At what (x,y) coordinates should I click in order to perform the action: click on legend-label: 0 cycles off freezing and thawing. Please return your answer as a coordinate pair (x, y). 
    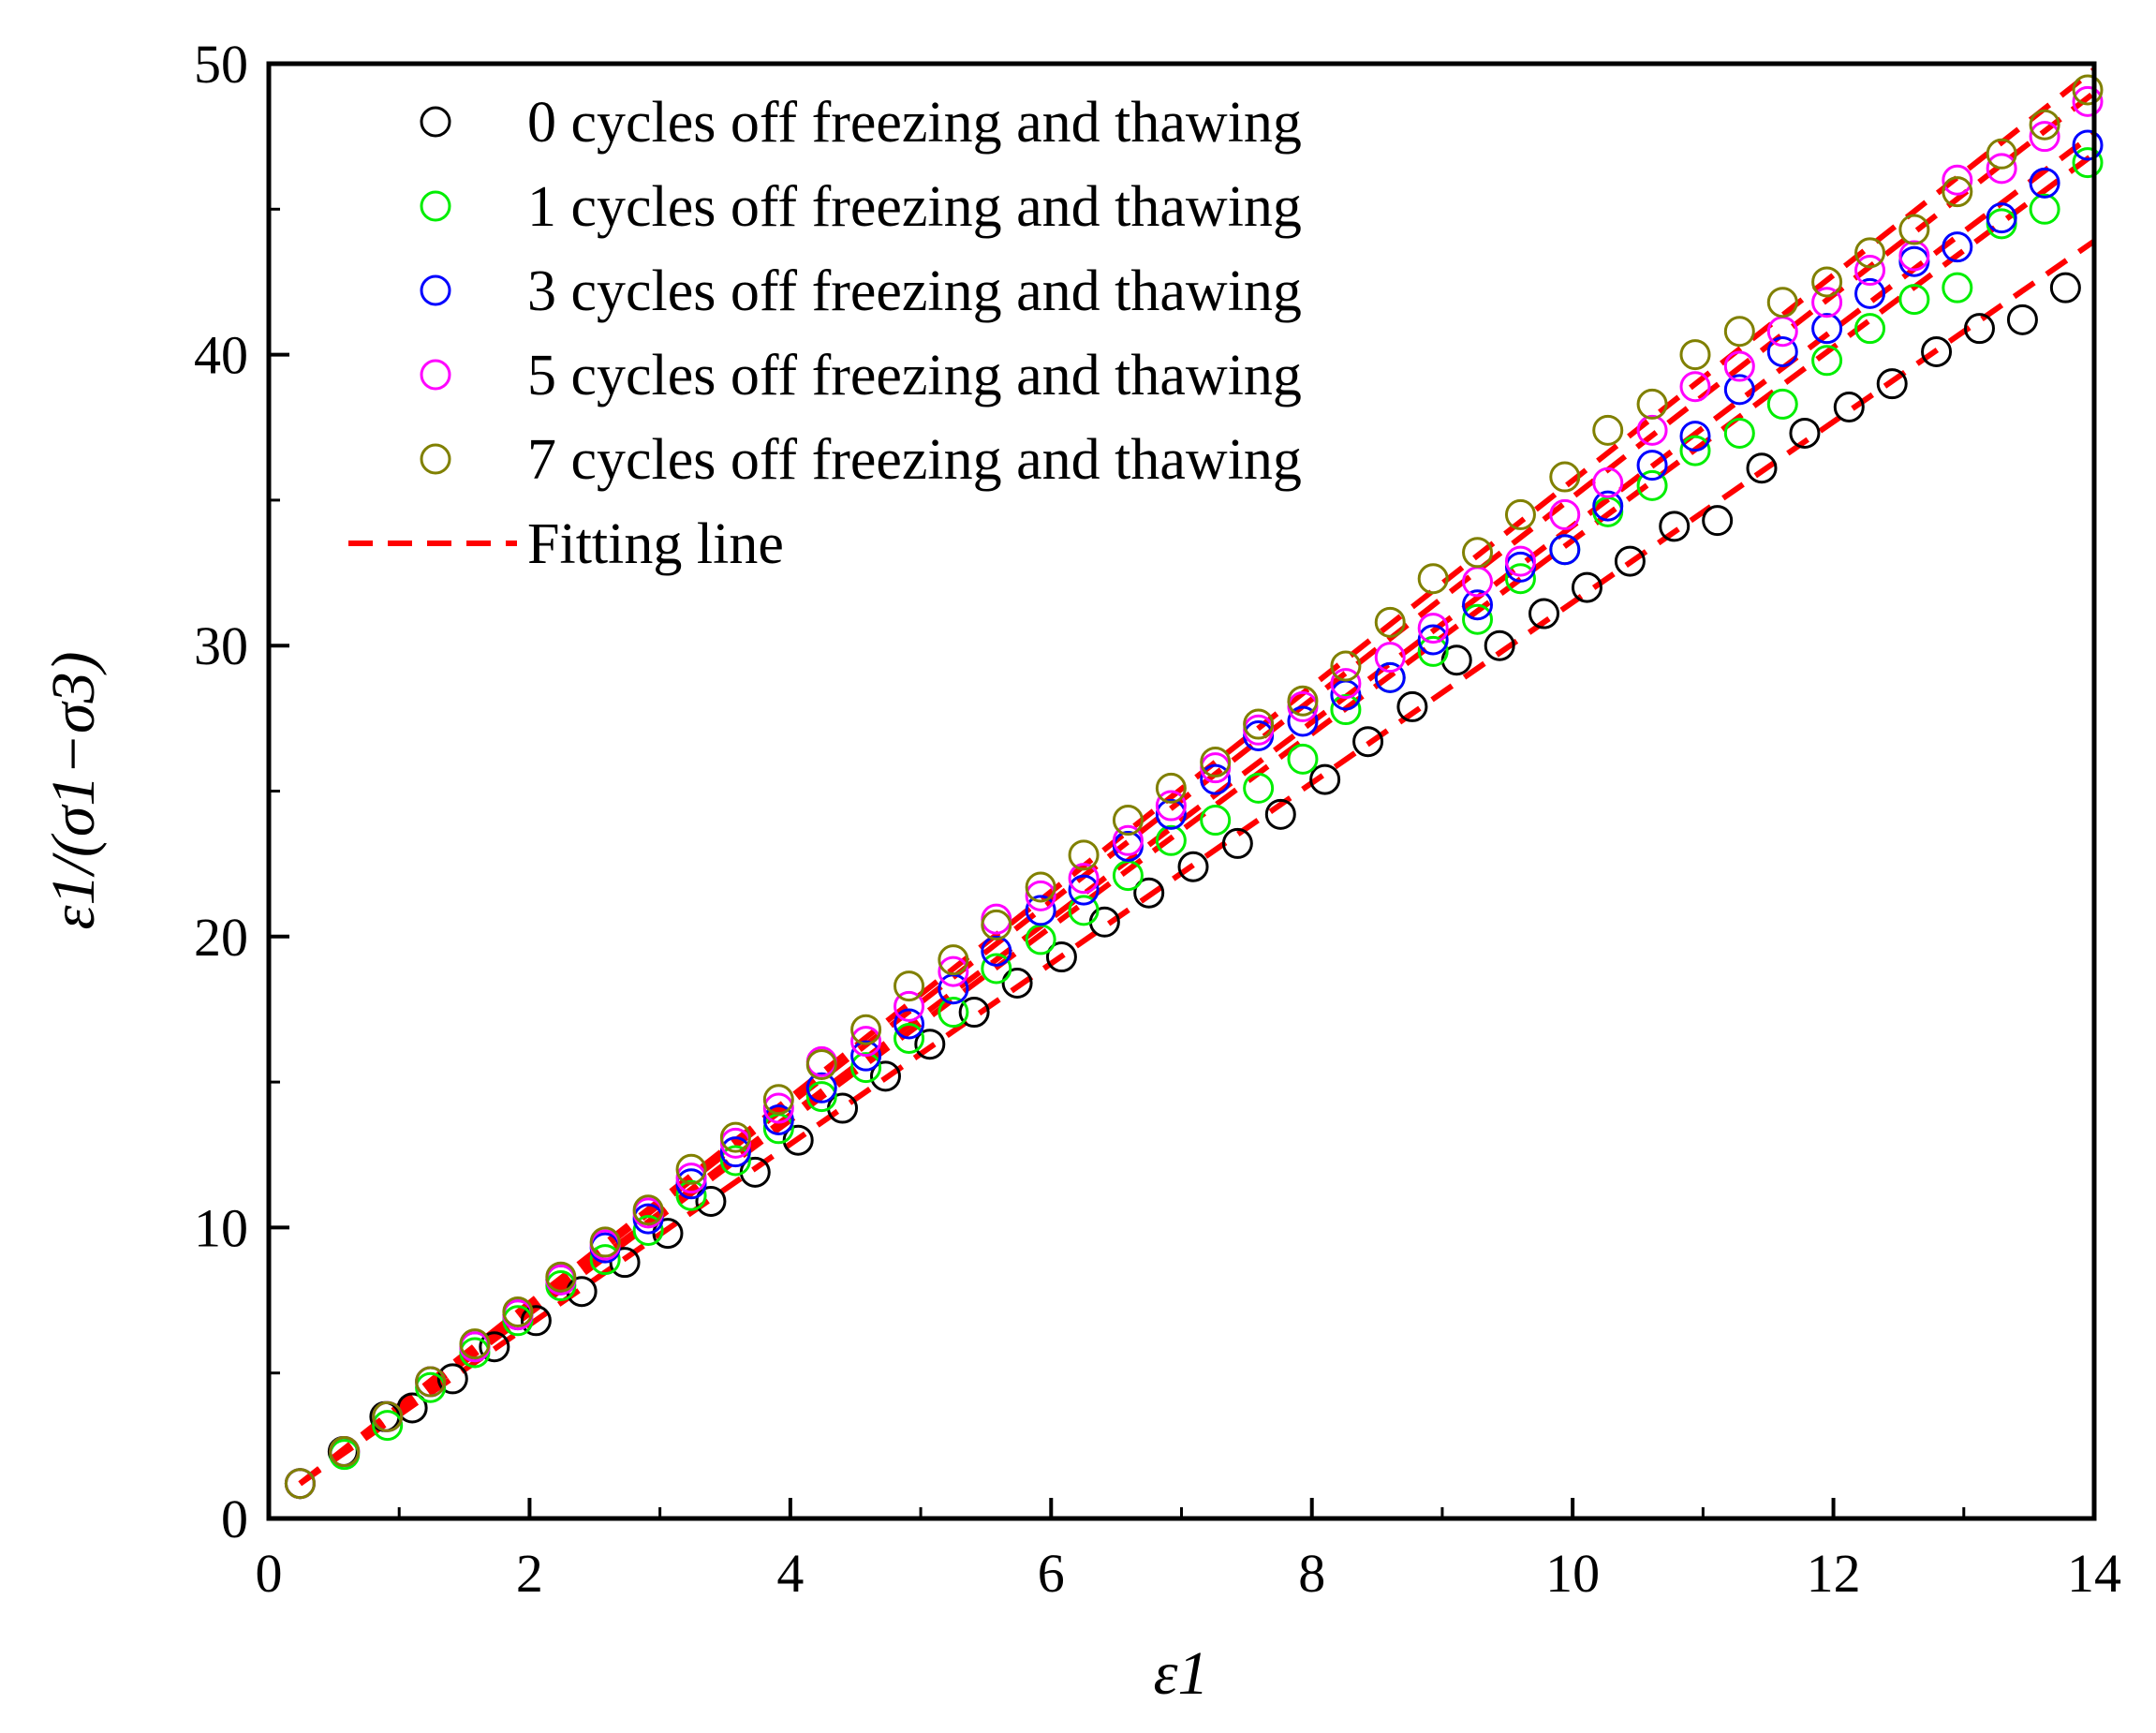
    Looking at the image, I should click on (914, 123).